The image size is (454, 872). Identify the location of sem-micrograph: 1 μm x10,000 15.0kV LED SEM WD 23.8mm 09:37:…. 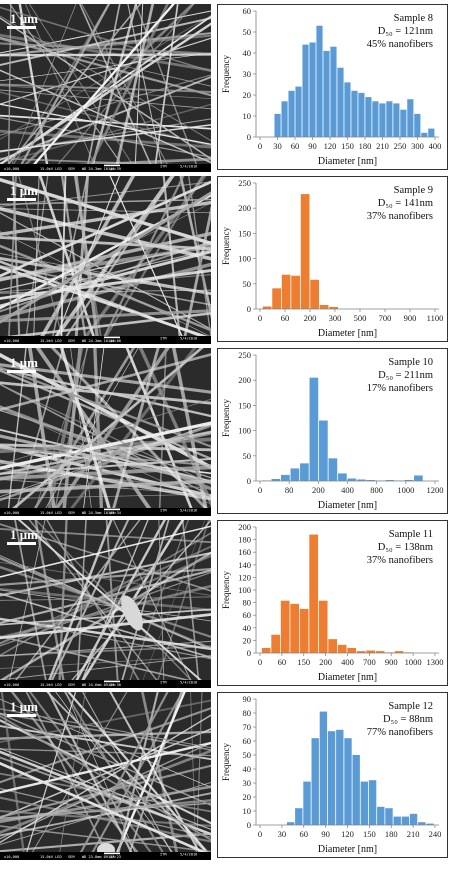
(111, 772).